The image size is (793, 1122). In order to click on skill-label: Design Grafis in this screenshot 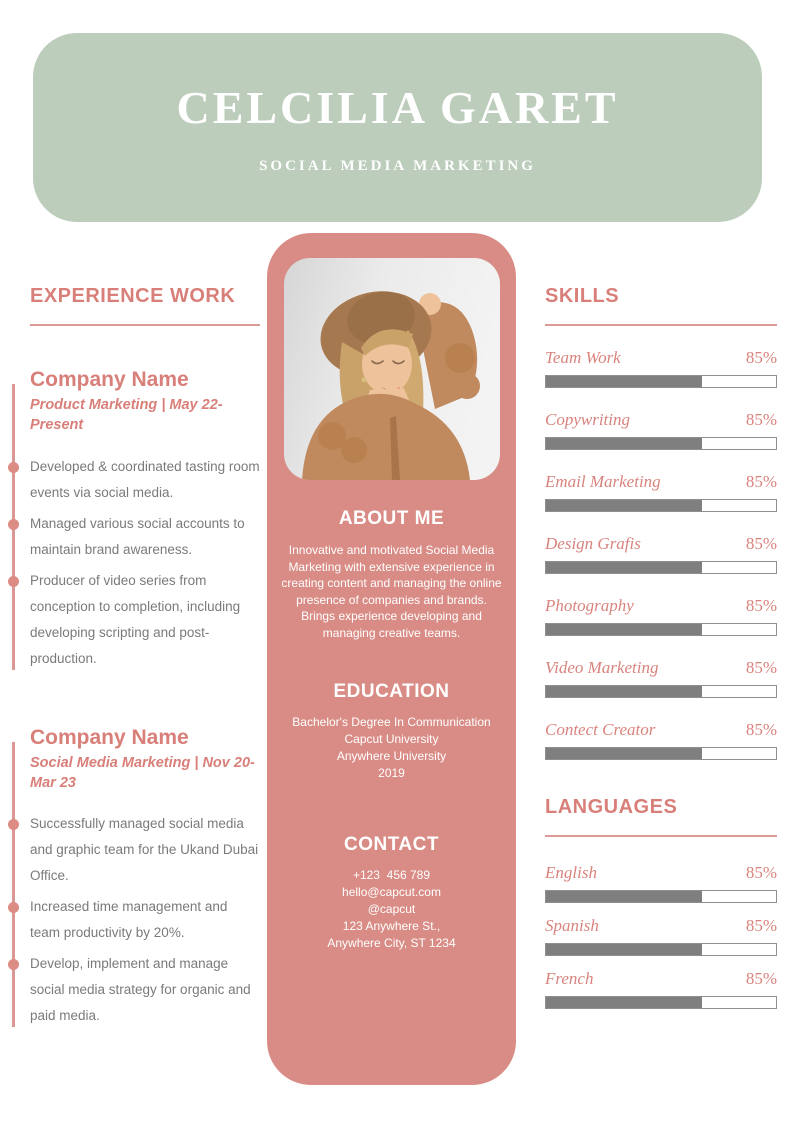, I will do `click(593, 543)`.